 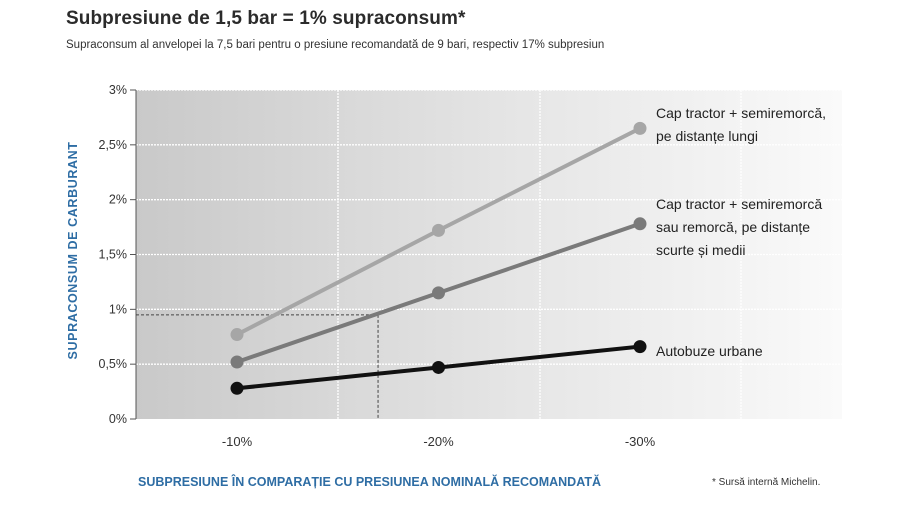 I want to click on y-tick-label: 2,5%, so click(x=113, y=145).